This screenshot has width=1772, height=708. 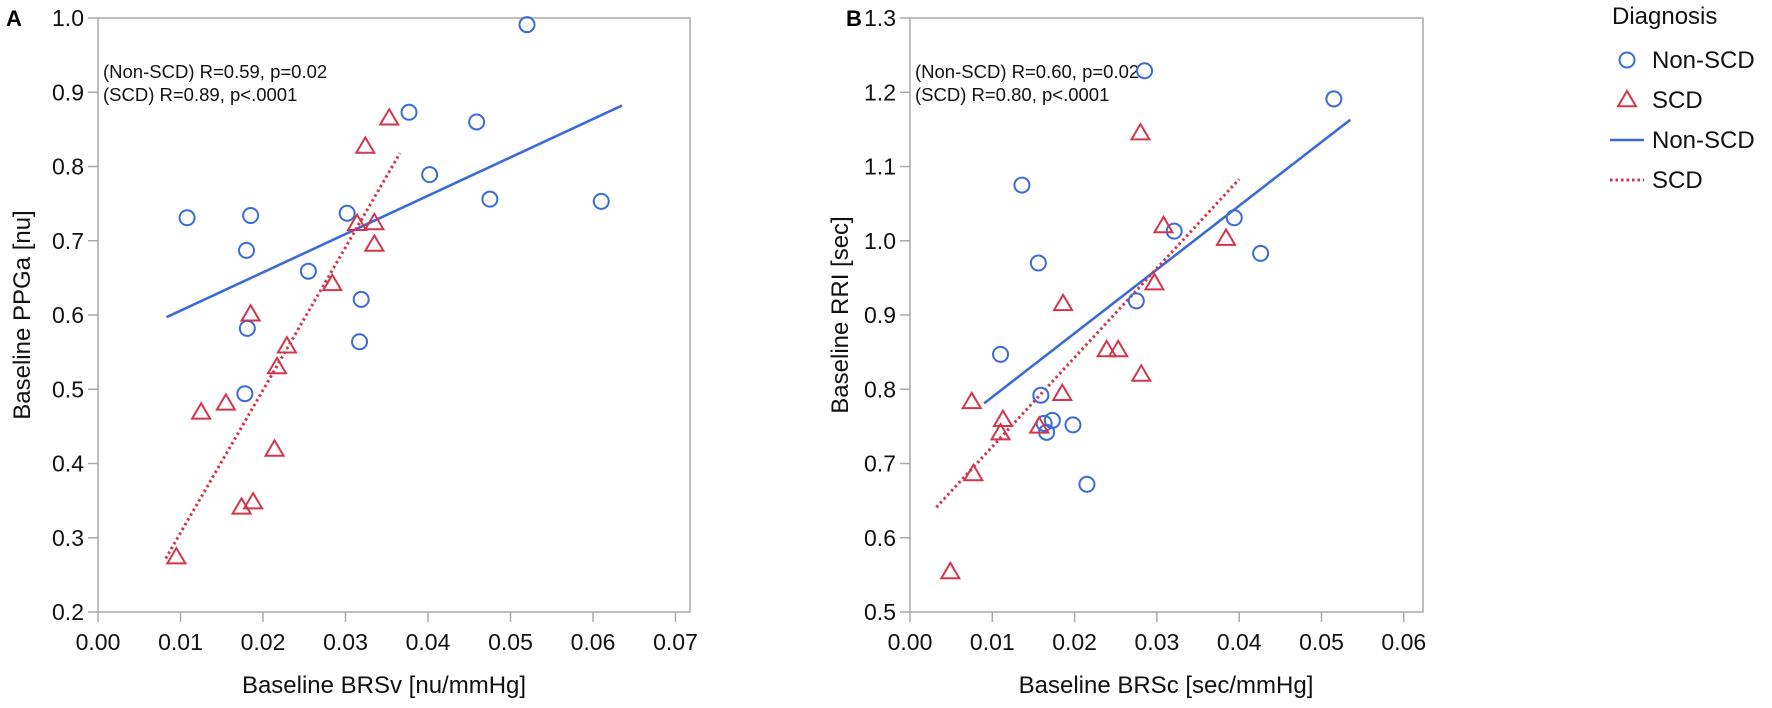 What do you see at coordinates (22, 314) in the screenshot?
I see `y-axis-title-a: Baseline PPGa [nu]` at bounding box center [22, 314].